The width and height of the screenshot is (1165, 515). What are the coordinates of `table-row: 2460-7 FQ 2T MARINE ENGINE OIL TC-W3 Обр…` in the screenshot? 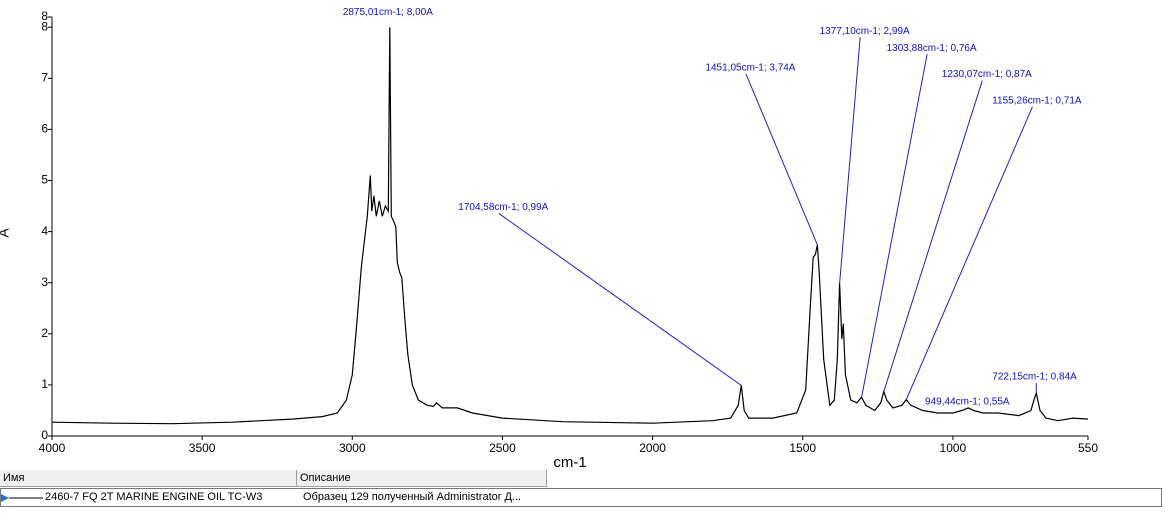 It's located at (581, 497).